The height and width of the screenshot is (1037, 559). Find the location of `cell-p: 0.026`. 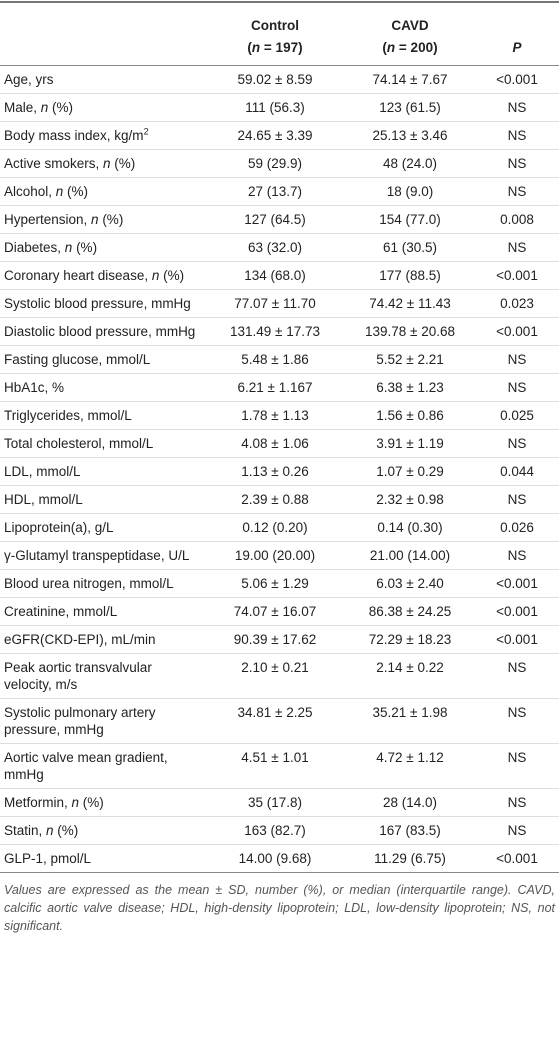

cell-p: 0.026 is located at coordinates (517, 527).